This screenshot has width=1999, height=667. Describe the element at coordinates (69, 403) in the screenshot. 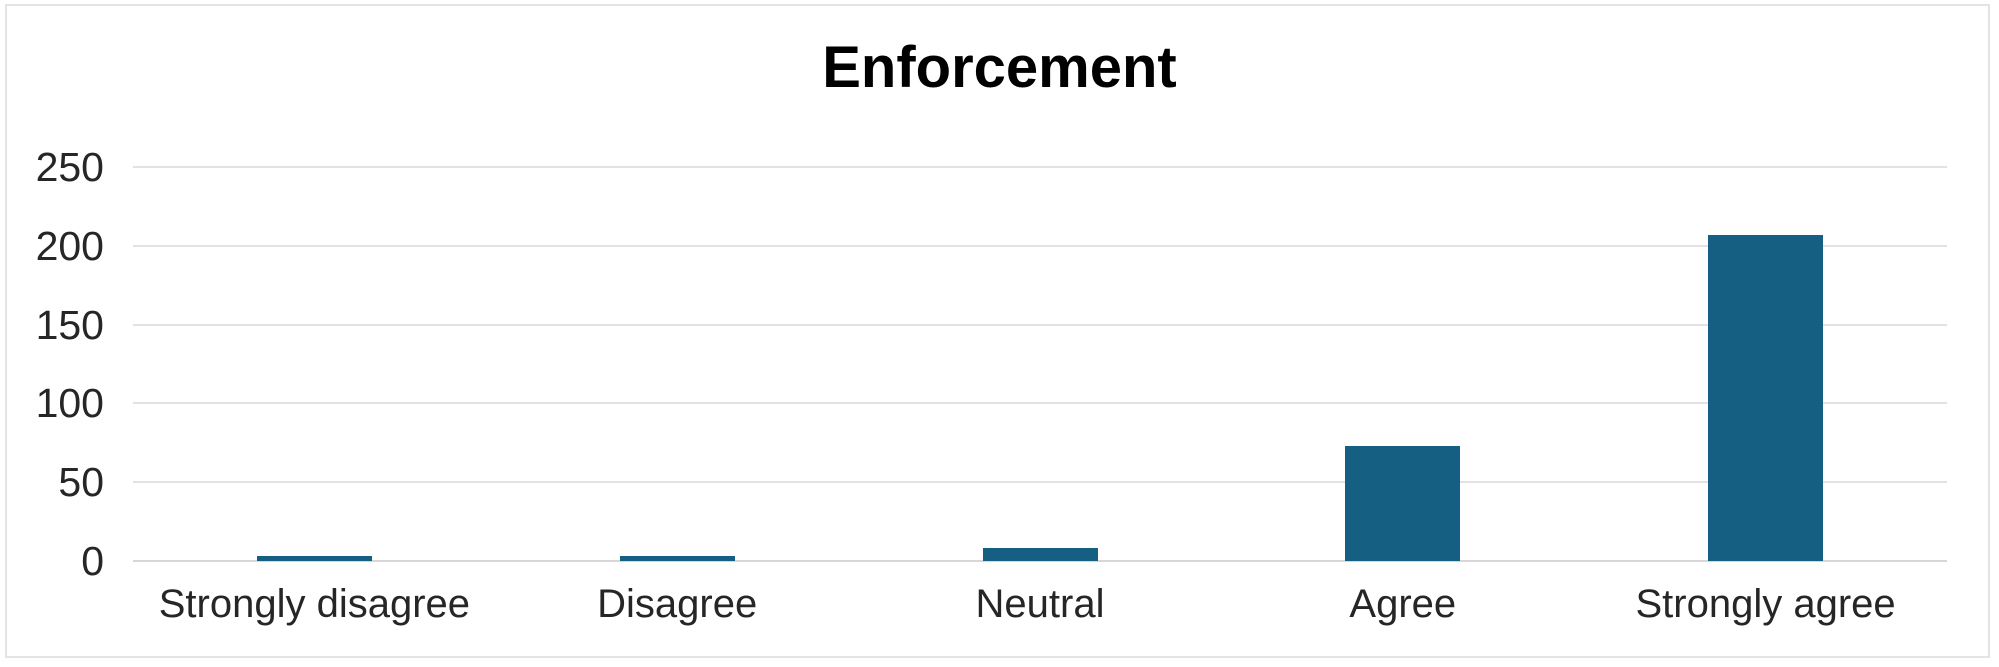

I see `y-tick-label-100: 100` at that location.